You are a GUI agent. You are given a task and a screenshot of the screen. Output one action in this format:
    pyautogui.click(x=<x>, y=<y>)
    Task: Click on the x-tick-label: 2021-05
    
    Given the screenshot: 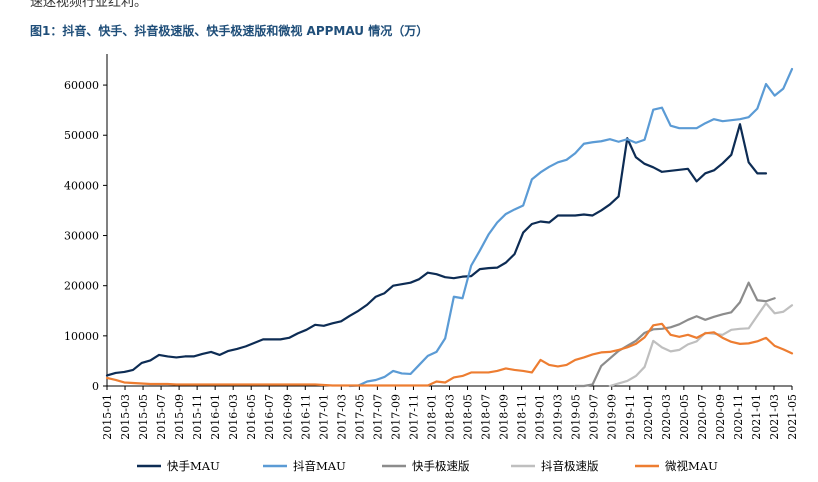 What is the action you would take?
    pyautogui.click(x=792, y=417)
    